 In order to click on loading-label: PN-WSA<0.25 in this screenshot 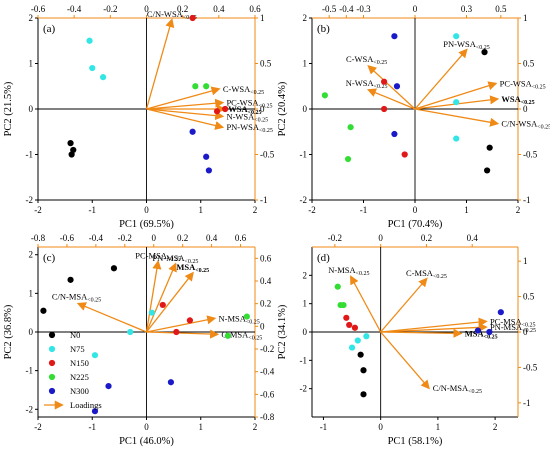, I will do `click(249, 128)`.